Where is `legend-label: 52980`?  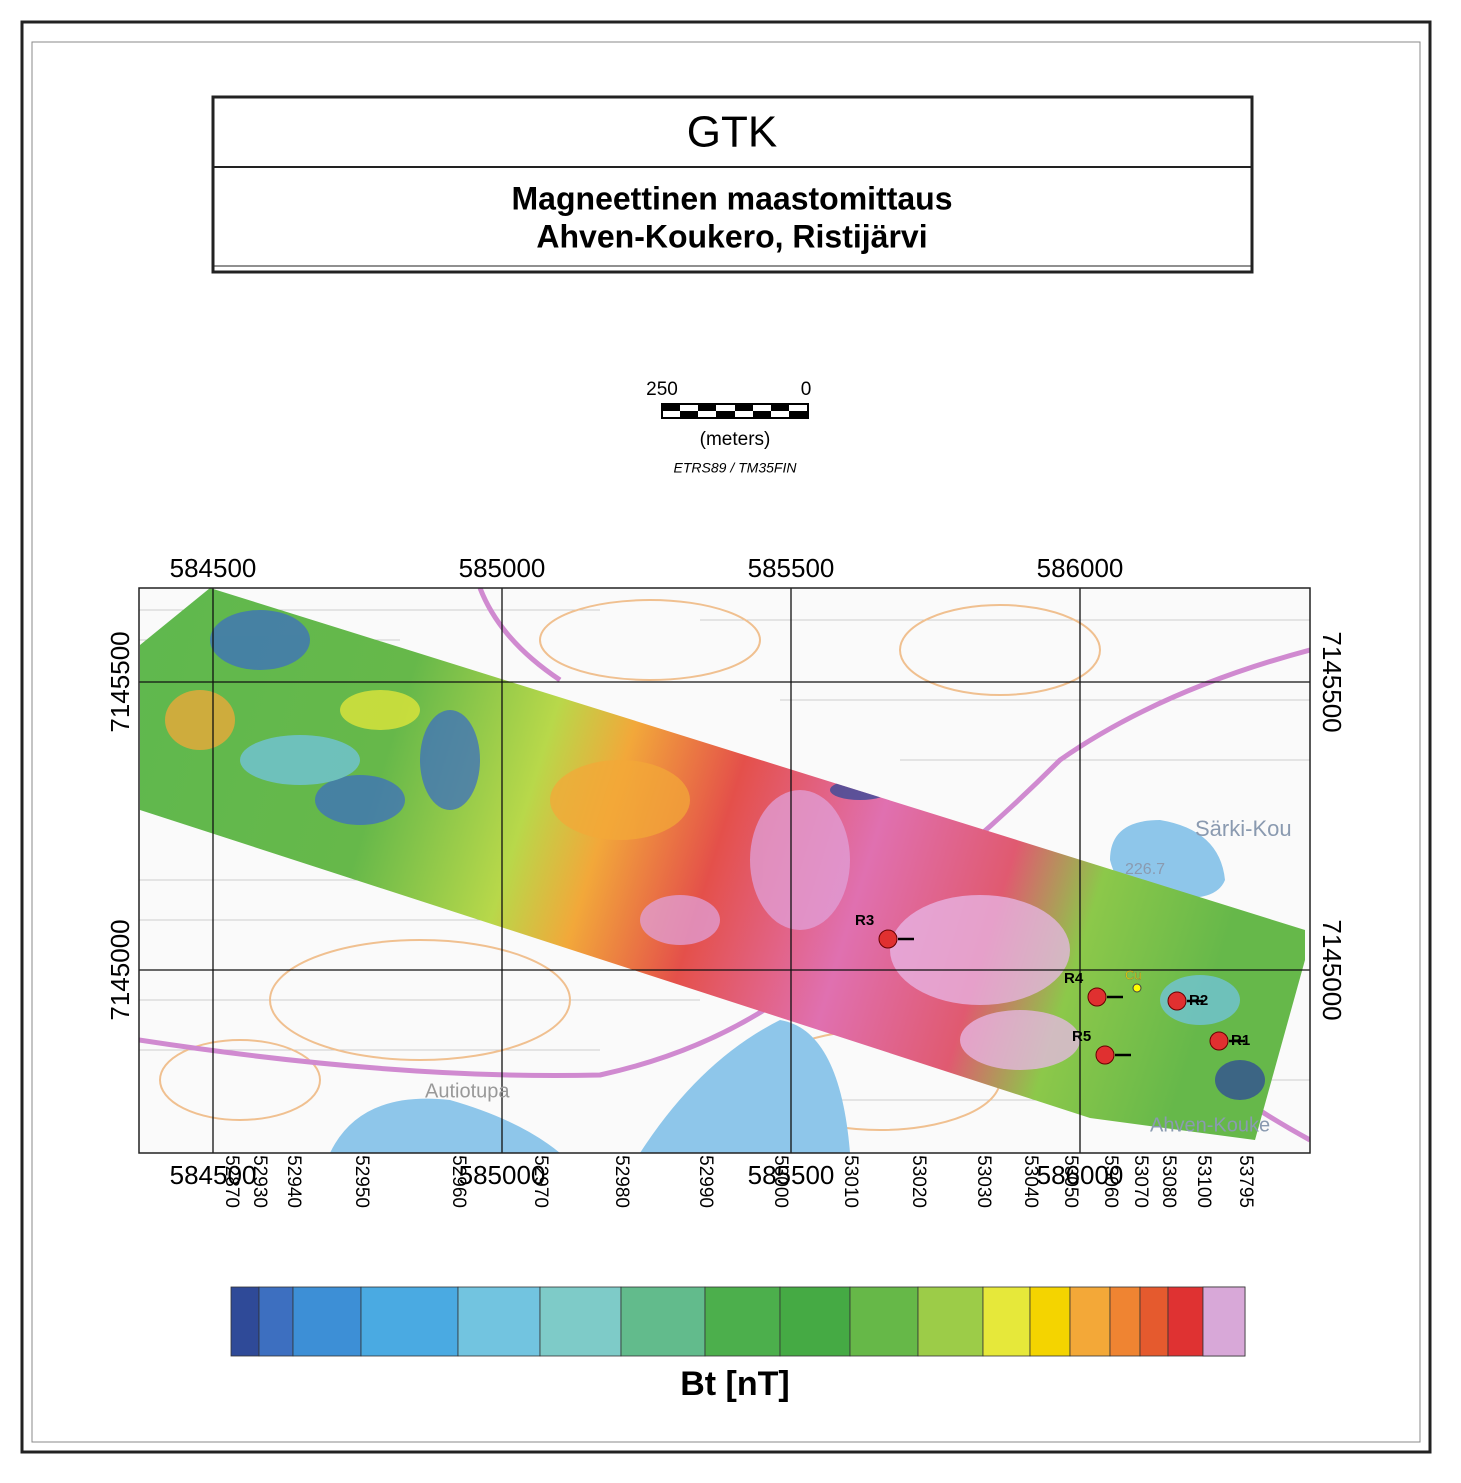
legend-label: 52980 is located at coordinates (621, 1181).